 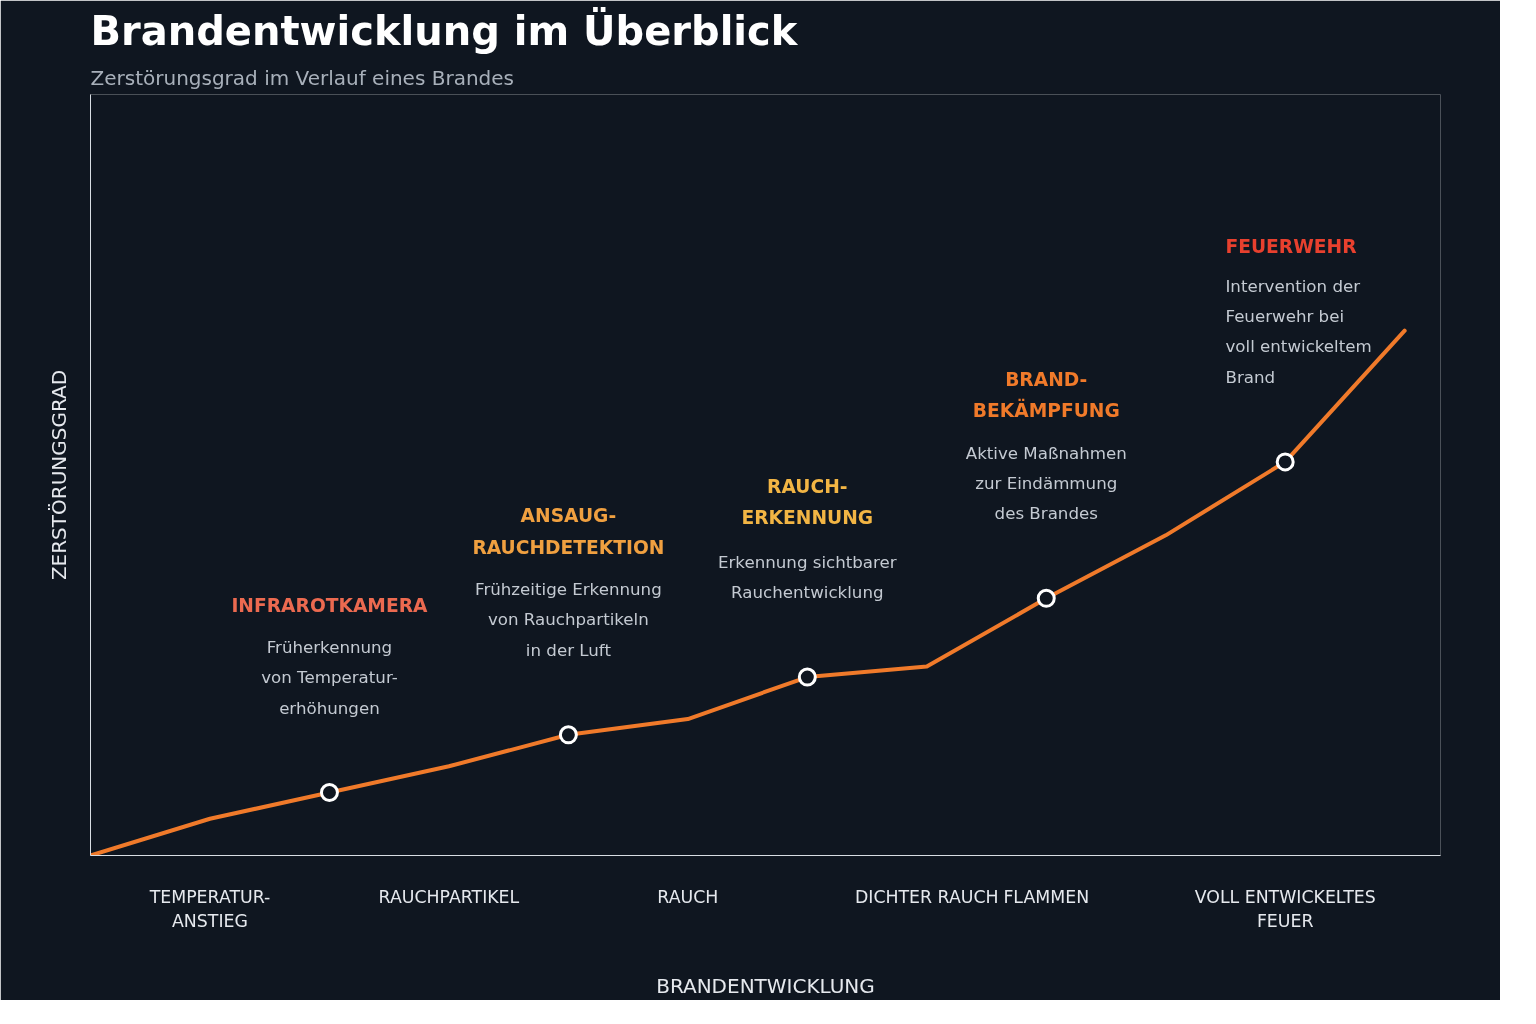 I want to click on annotation: BRAND- BEKÄMPFUNG, so click(x=1046, y=395).